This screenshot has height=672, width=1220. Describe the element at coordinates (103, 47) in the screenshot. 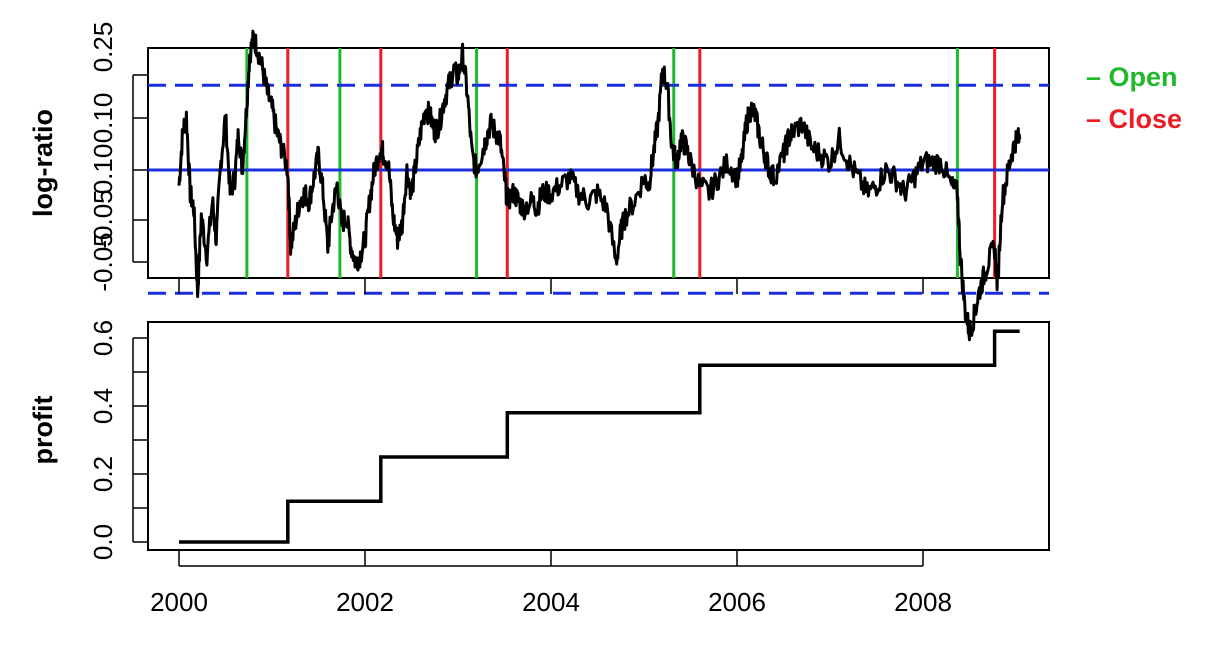

I see `y-tick-label: 0.25` at that location.